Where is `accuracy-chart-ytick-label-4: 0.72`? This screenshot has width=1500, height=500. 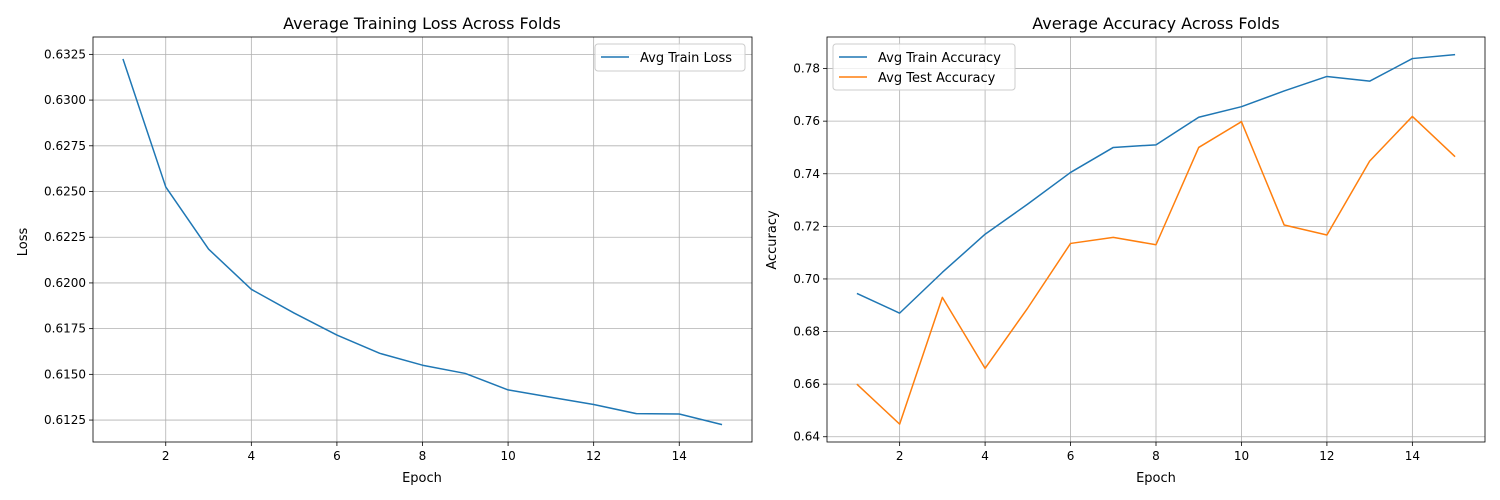 accuracy-chart-ytick-label-4: 0.72 is located at coordinates (806, 226).